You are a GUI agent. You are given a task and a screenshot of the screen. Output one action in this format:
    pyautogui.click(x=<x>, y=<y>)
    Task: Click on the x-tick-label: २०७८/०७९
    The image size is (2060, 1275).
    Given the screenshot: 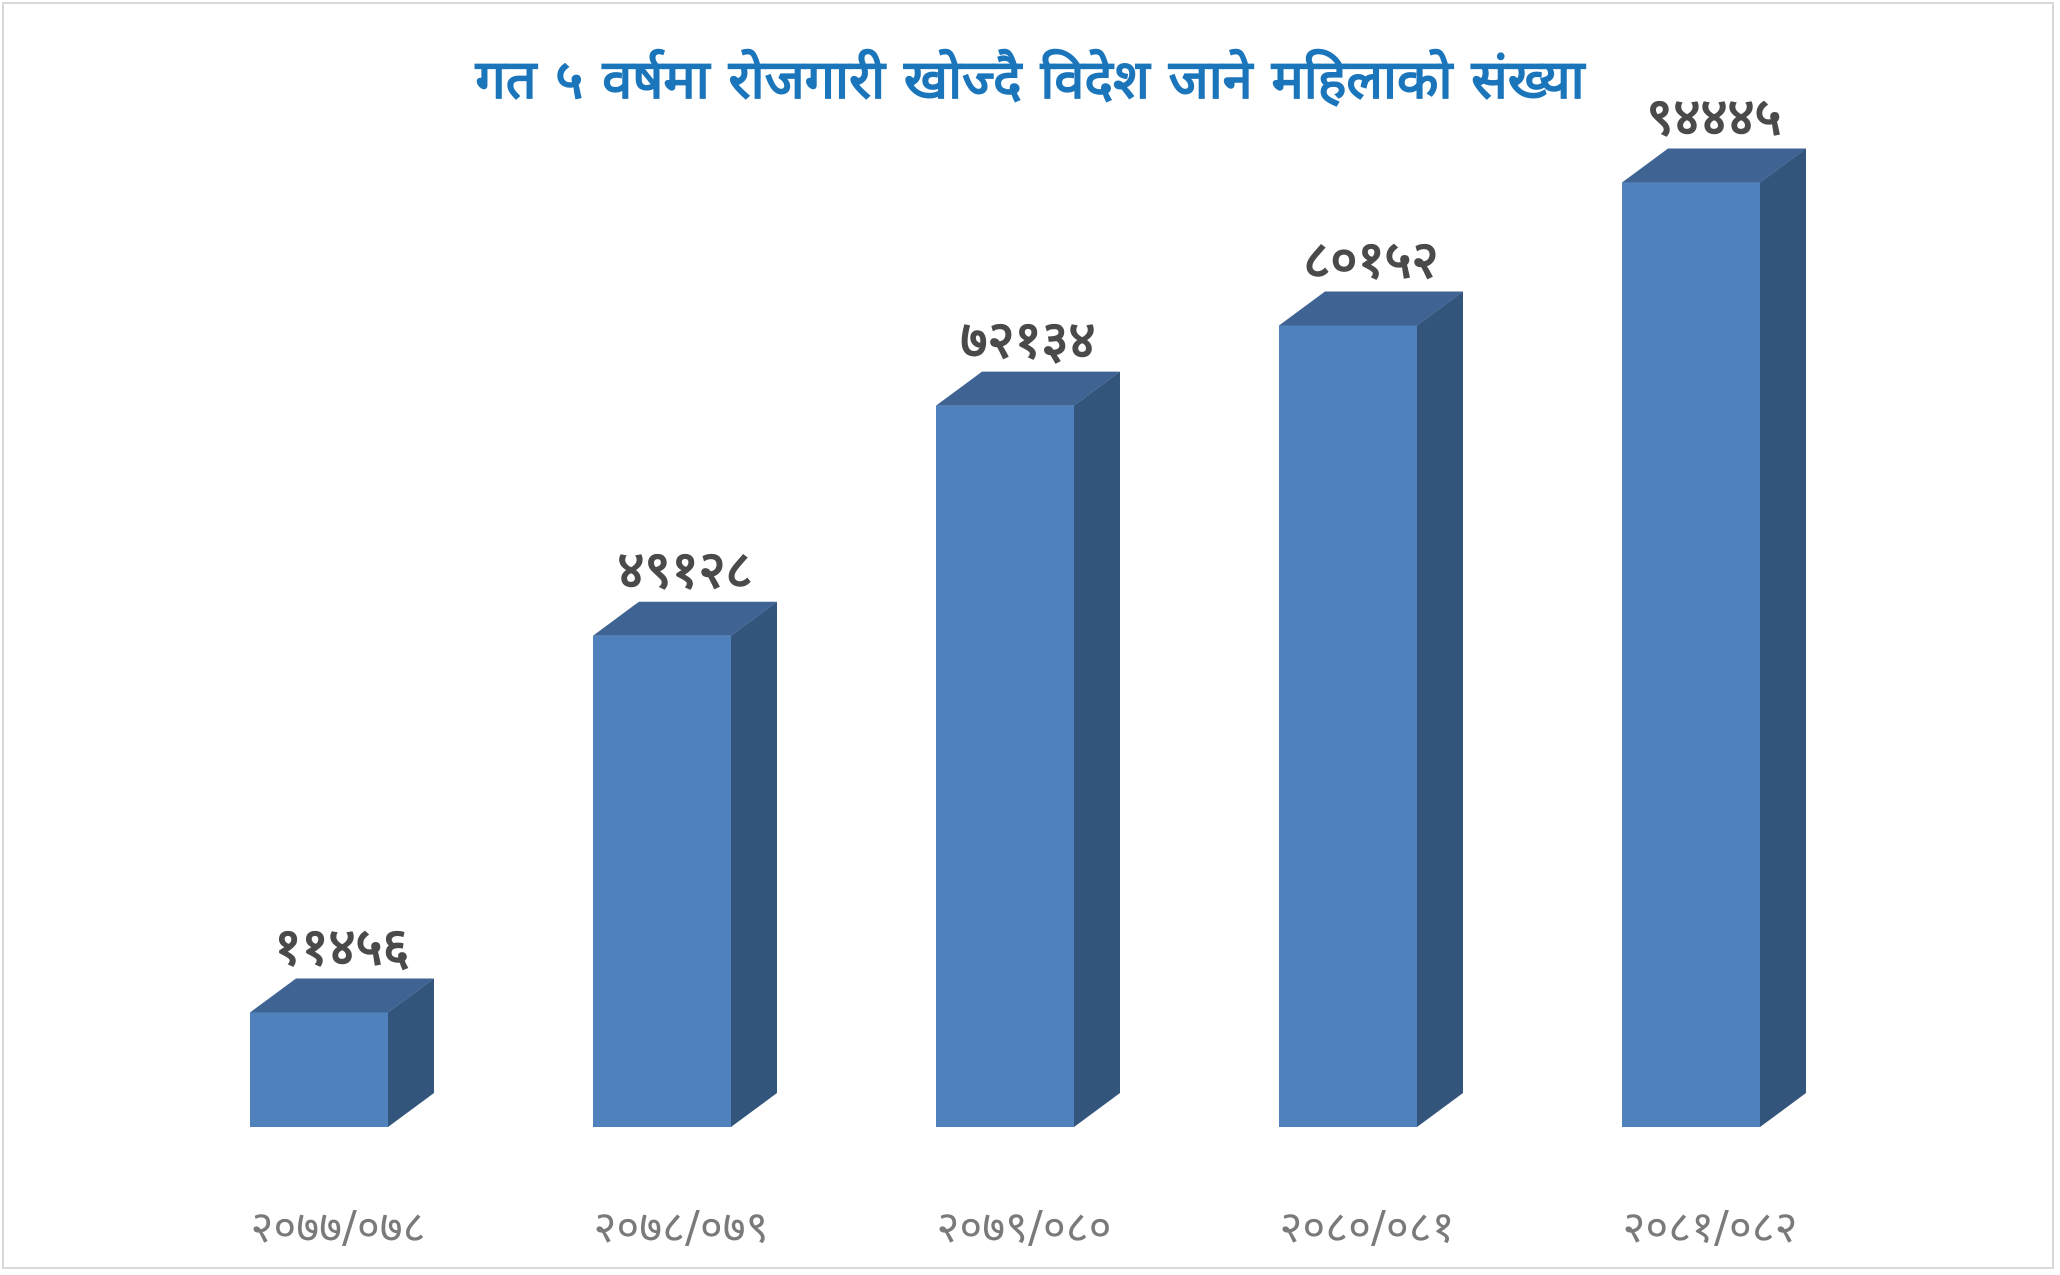 What is the action you would take?
    pyautogui.click(x=681, y=1227)
    